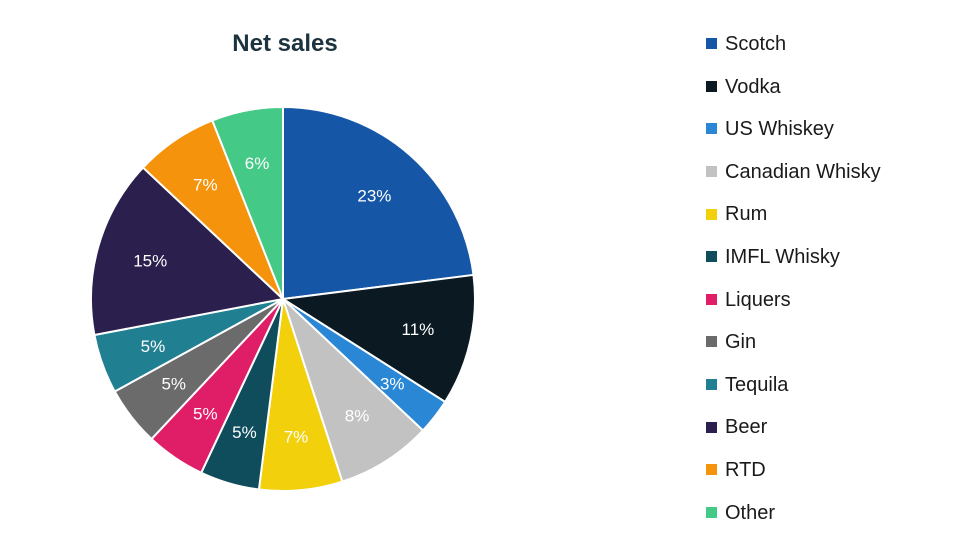 The image size is (970, 557). I want to click on pie-slice-canadian-whisky, so click(353, 390).